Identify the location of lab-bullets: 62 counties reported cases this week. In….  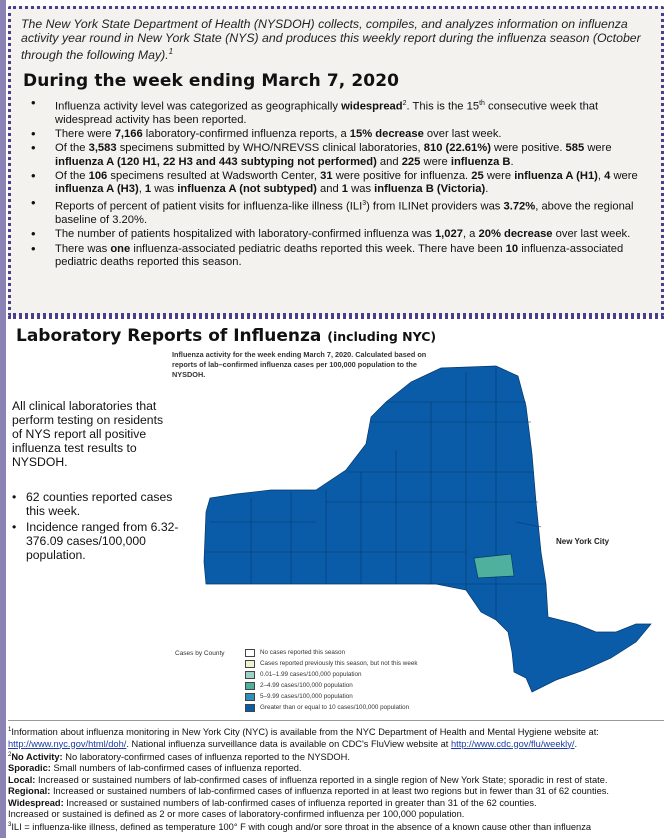
(97, 527).